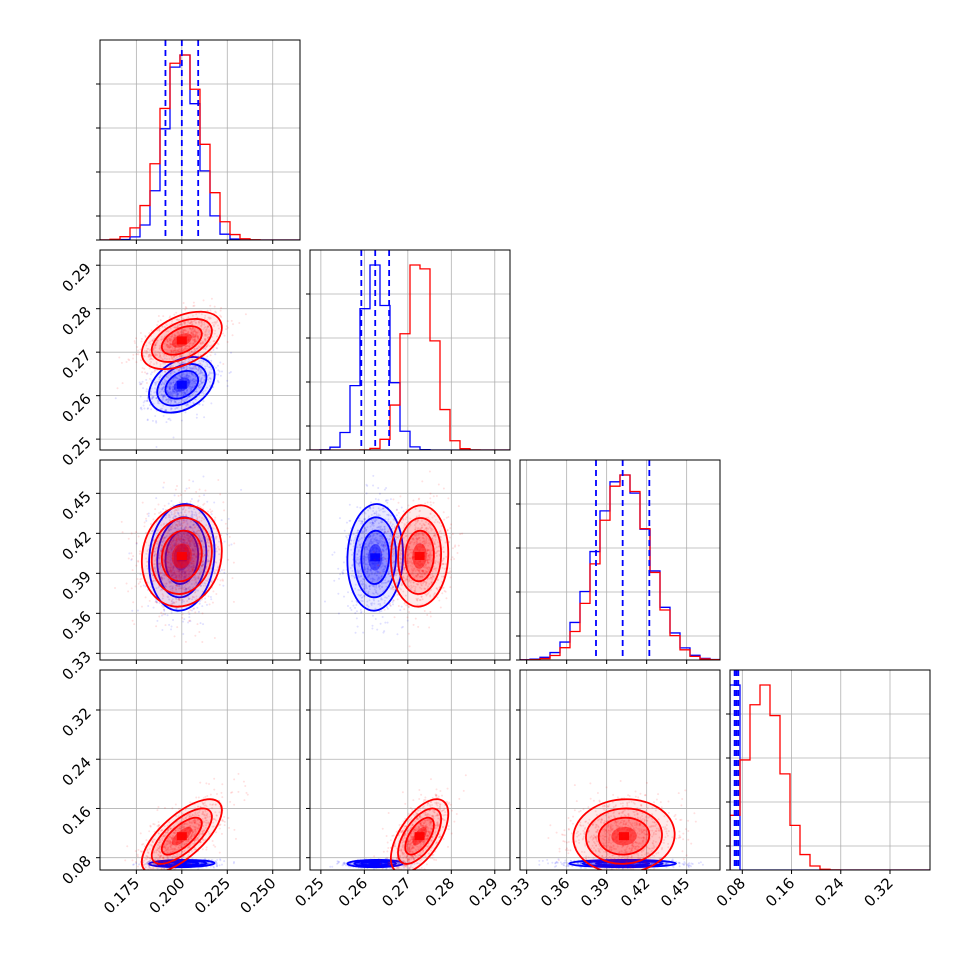 This screenshot has width=970, height=970. What do you see at coordinates (76, 321) in the screenshot?
I see `y-tick-label: 0.28` at bounding box center [76, 321].